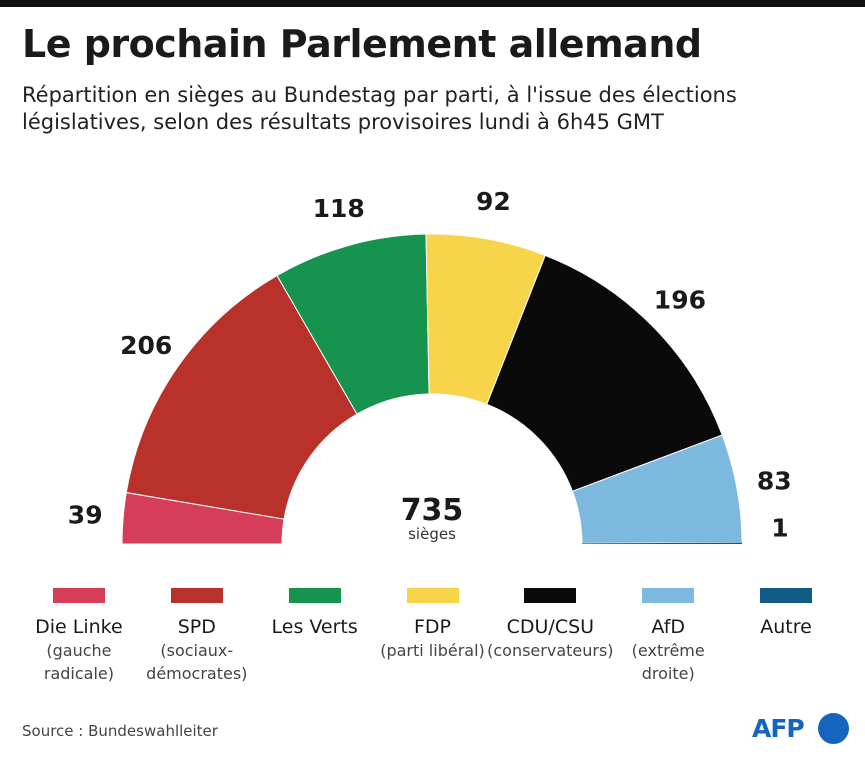  Describe the element at coordinates (833, 728) in the screenshot. I see `afp-logo-dot` at that location.